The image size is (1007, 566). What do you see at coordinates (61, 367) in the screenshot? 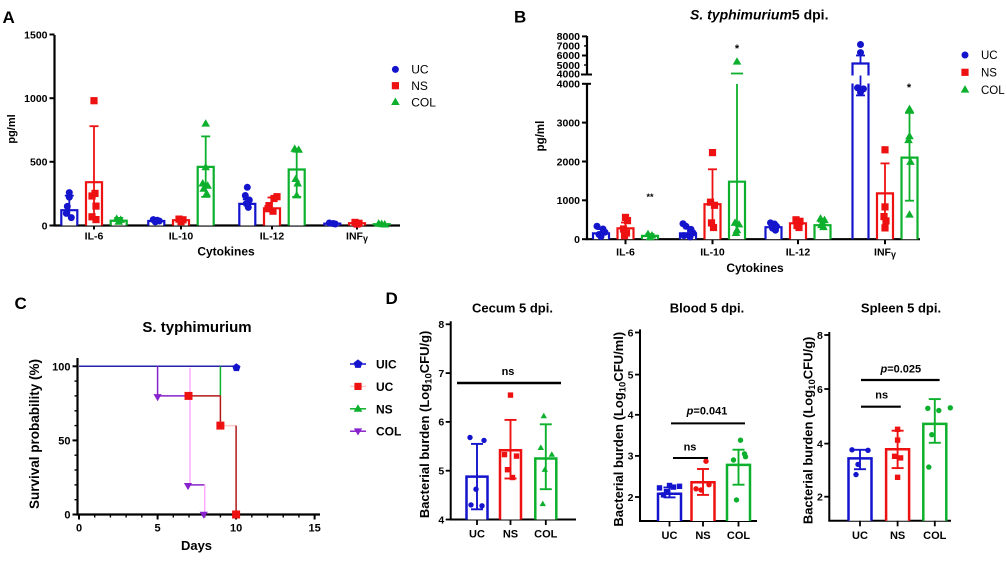
I see `svg-text: 100` at bounding box center [61, 367].